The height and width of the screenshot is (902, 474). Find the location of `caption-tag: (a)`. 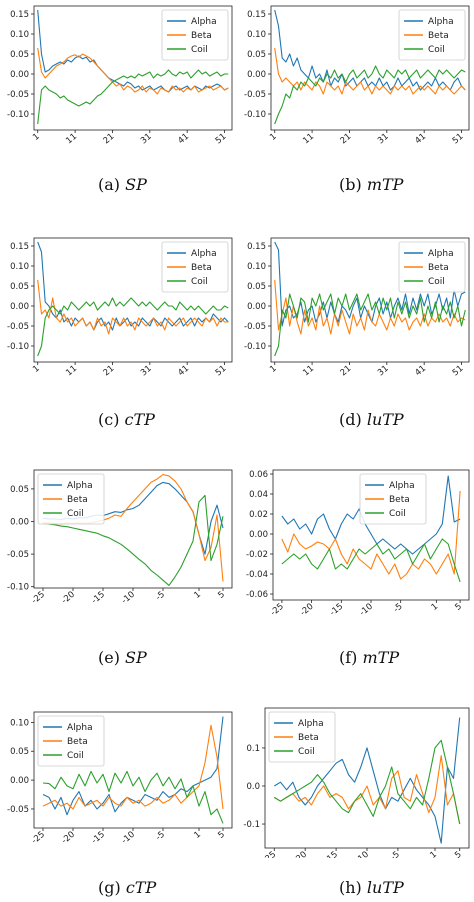

caption-tag: (a) is located at coordinates (109, 184).